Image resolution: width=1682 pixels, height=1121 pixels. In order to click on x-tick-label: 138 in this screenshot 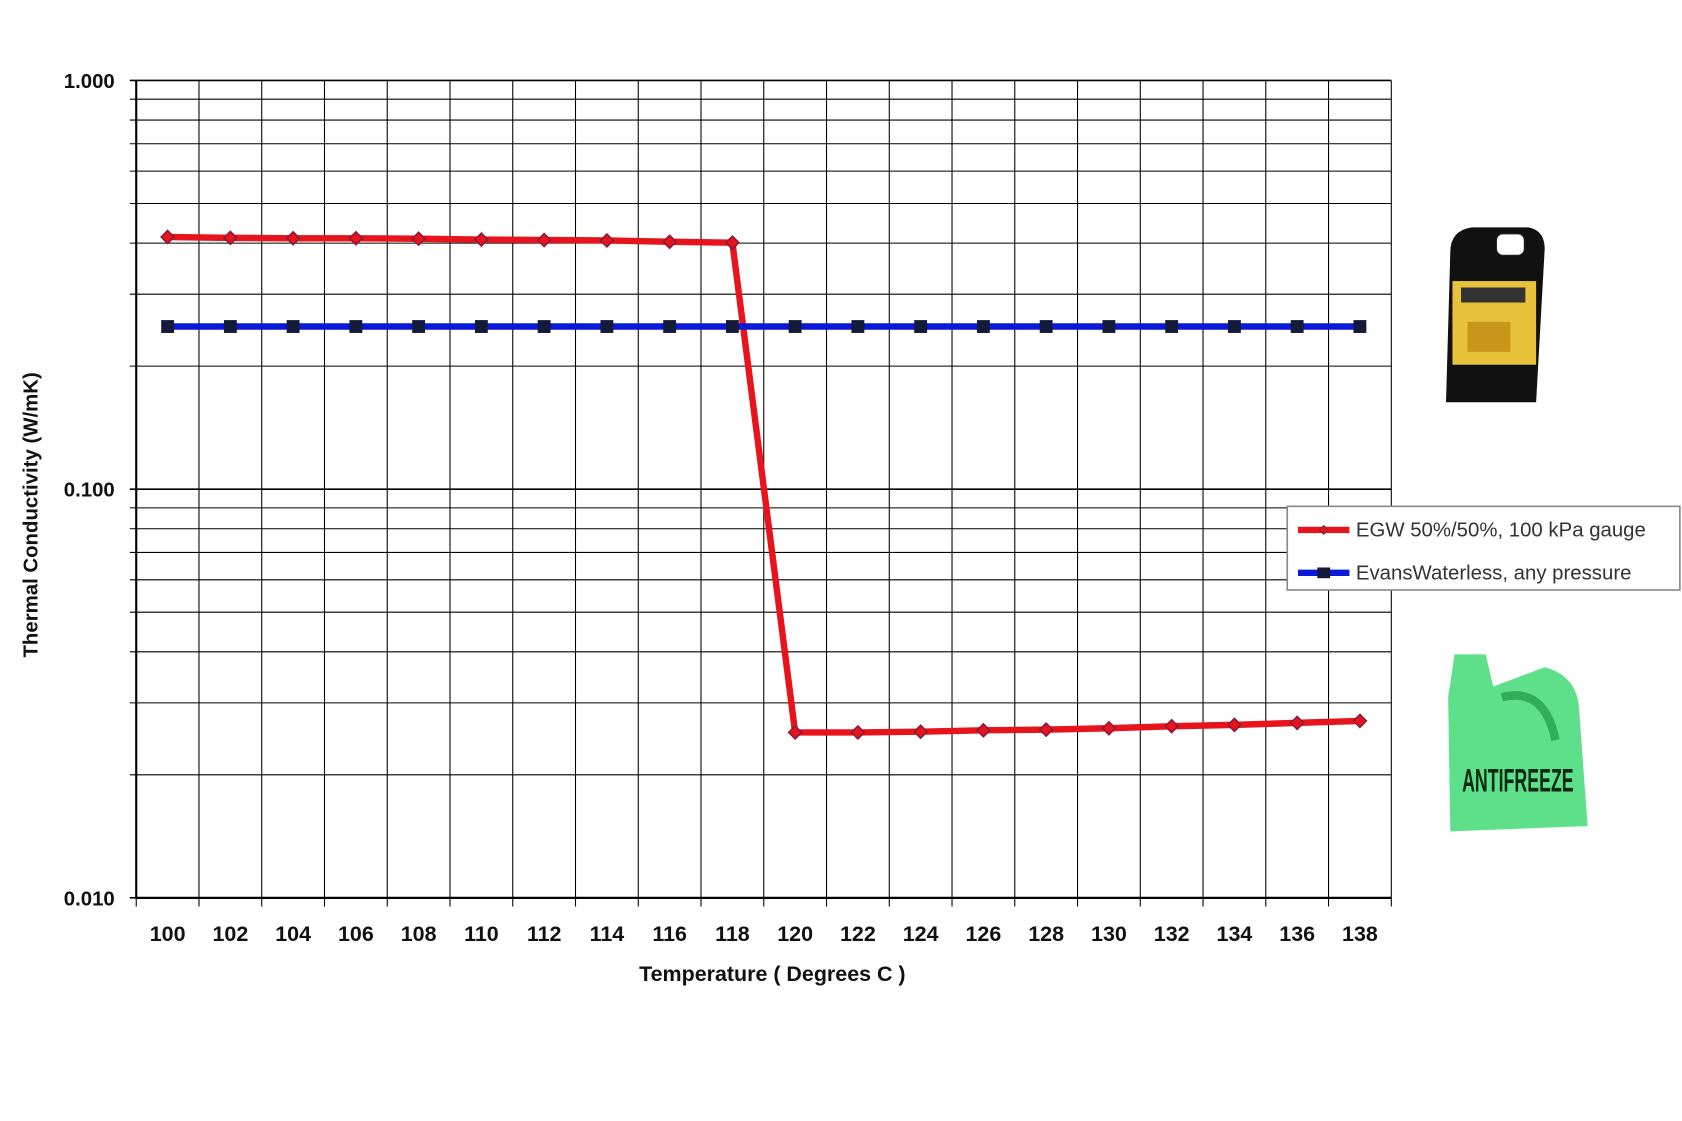, I will do `click(1360, 934)`.